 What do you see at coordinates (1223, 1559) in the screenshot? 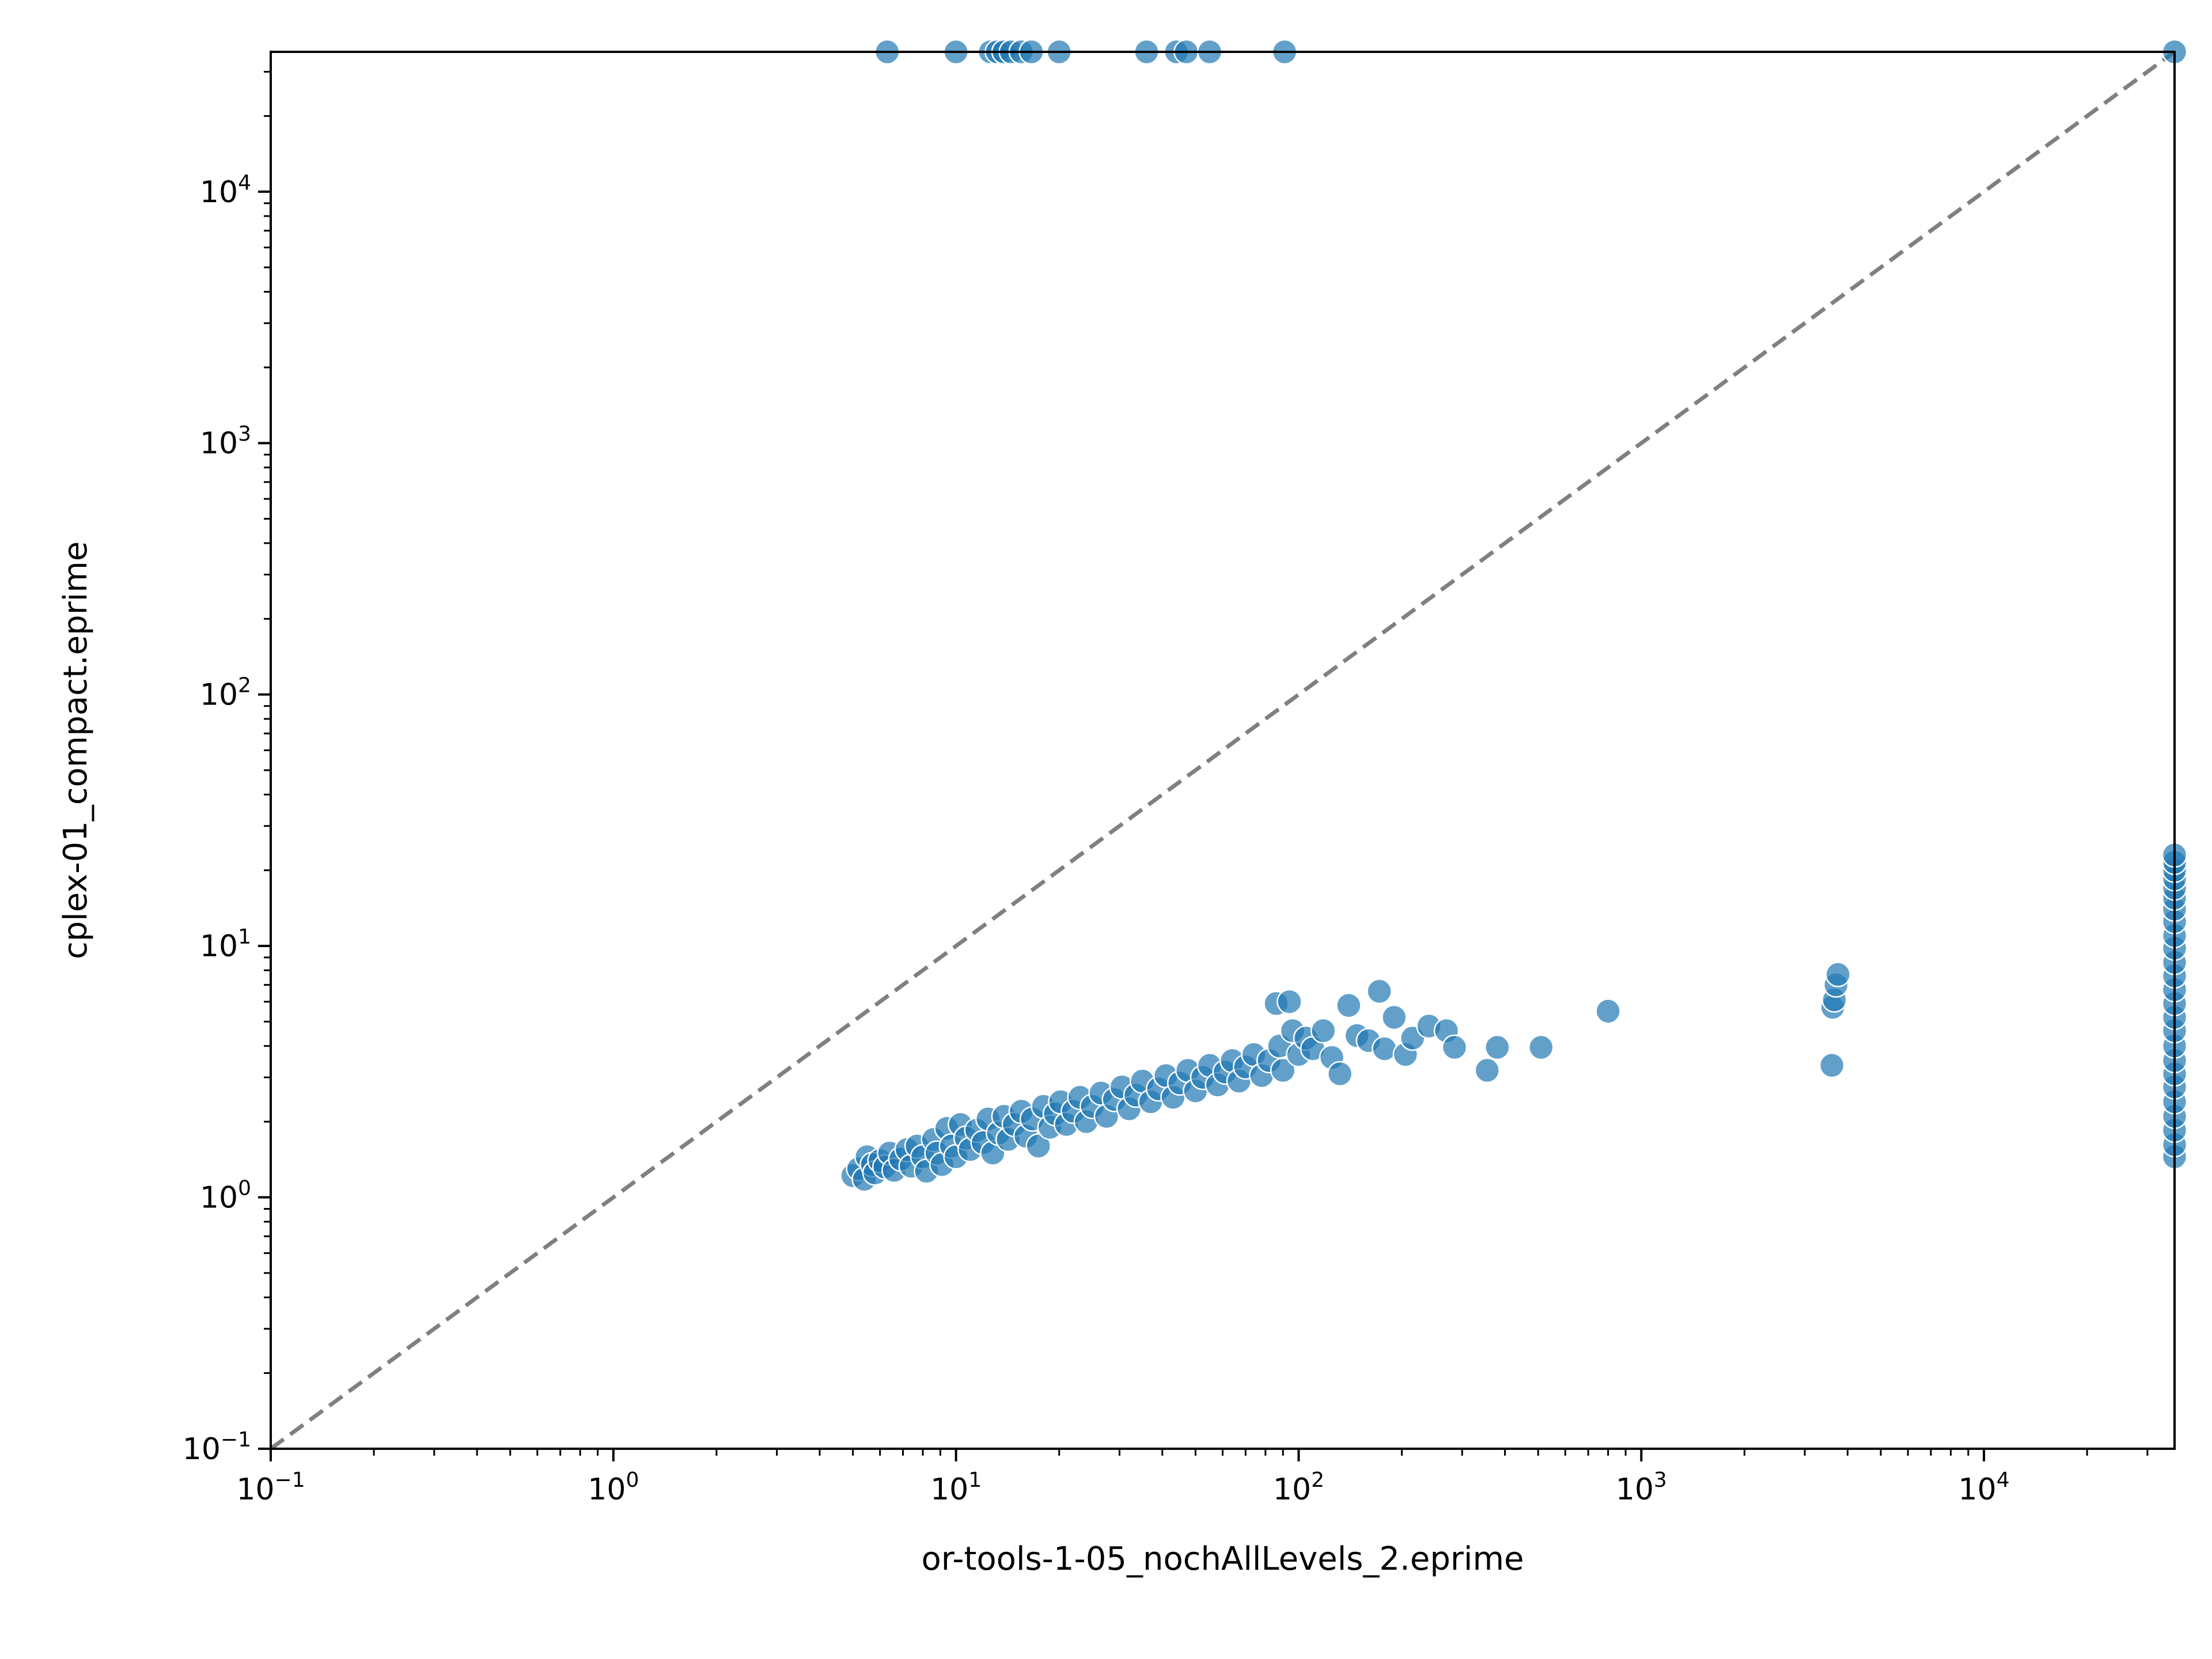
I see `x-axis-label: or-tools-1-05_nochAllLevels_2.eprime` at bounding box center [1223, 1559].